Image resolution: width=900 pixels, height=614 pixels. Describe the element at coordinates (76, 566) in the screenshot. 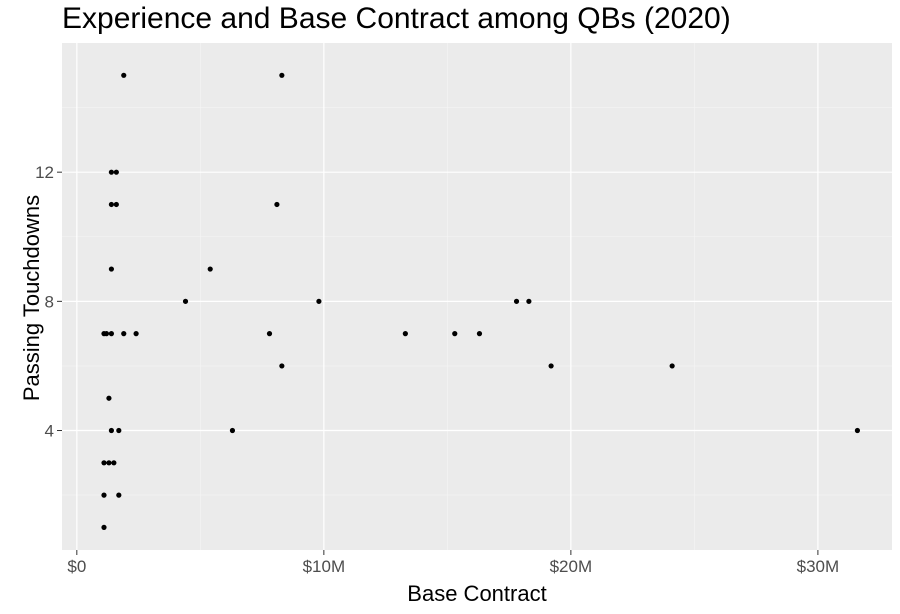

I see `x-tick-label: $0` at that location.